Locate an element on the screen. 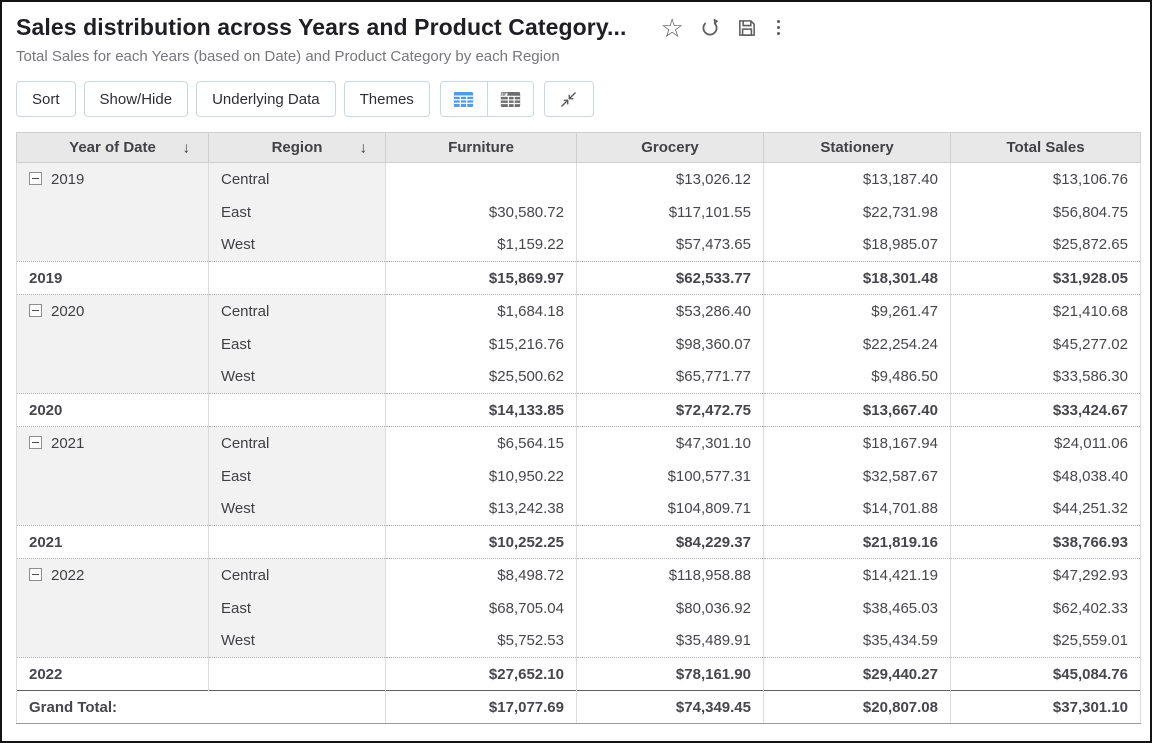 The width and height of the screenshot is (1152, 743). value-cell: $45,277.02 is located at coordinates (1045, 344).